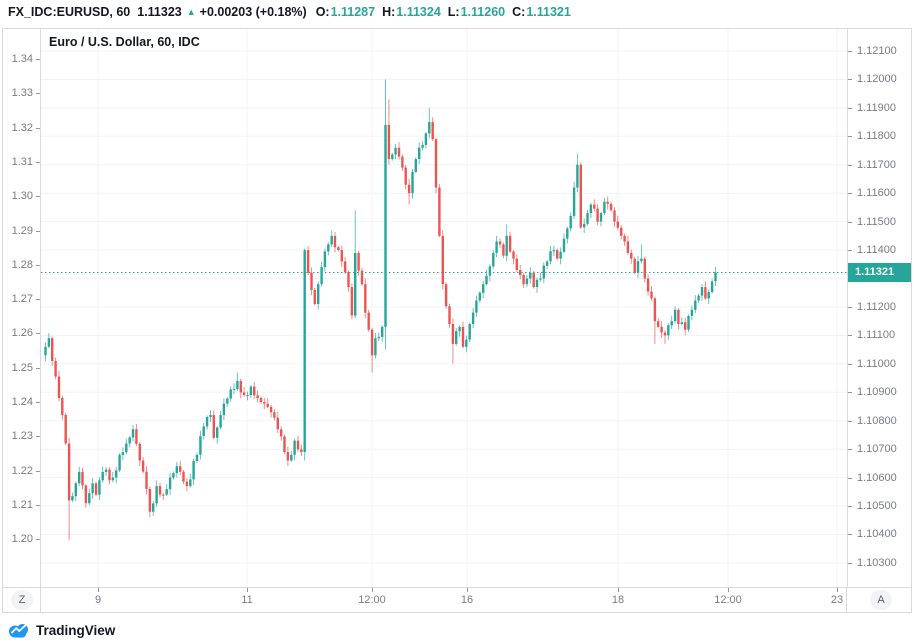 The width and height of the screenshot is (914, 643). I want to click on low-value: 1.11260, so click(483, 12).